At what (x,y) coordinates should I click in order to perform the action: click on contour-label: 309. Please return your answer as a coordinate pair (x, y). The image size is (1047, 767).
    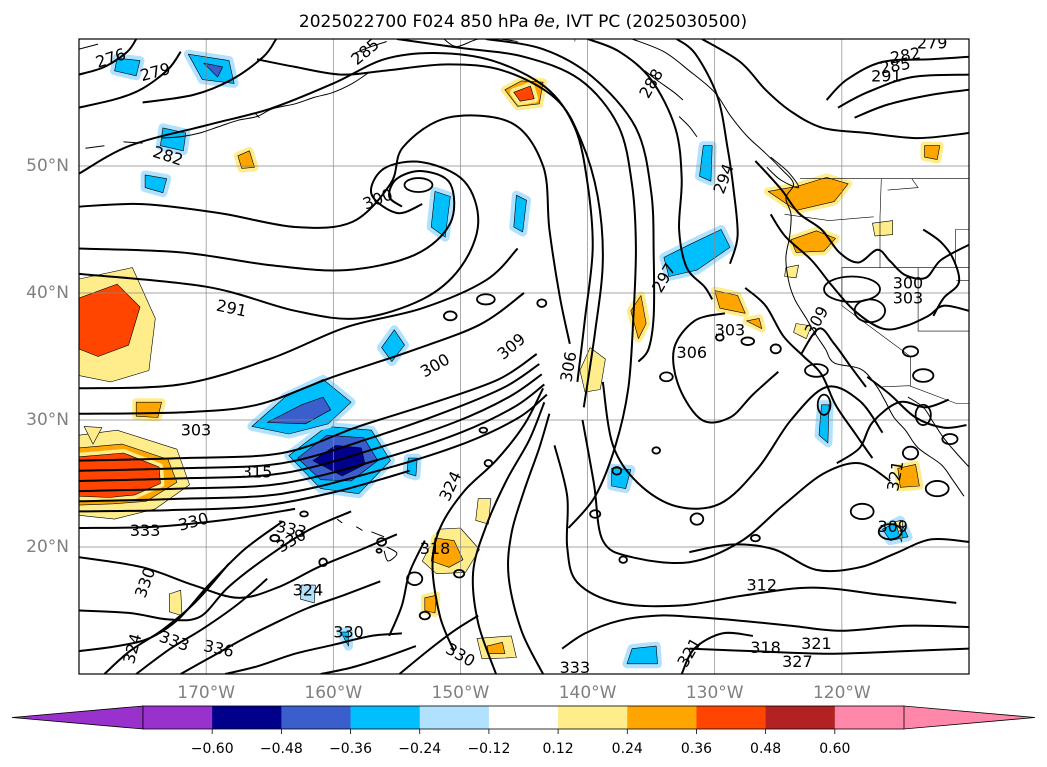
    Looking at the image, I should click on (892, 526).